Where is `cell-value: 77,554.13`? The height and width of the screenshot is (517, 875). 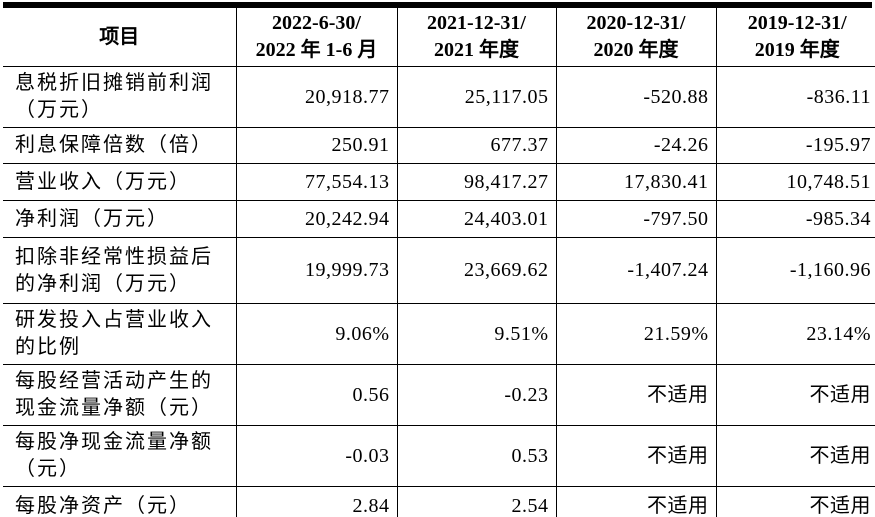
cell-value: 77,554.13 is located at coordinates (316, 182).